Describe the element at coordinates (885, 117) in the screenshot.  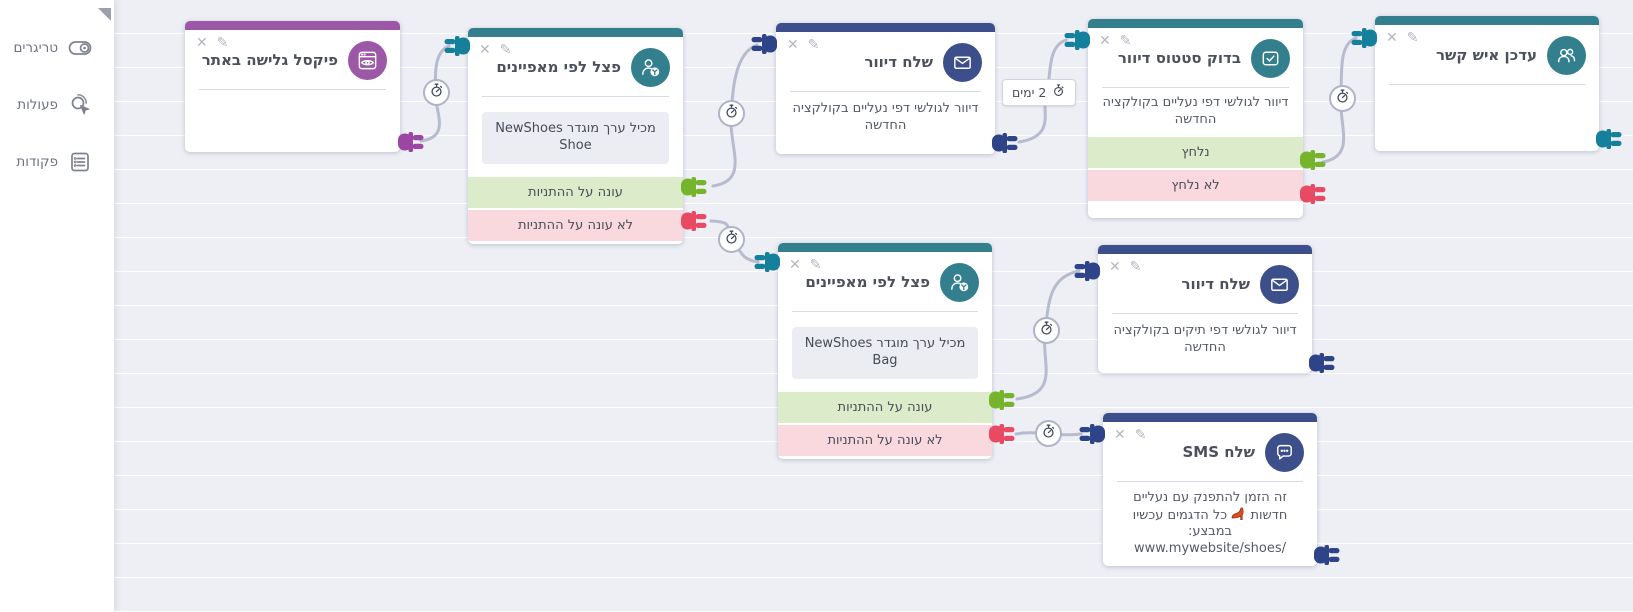
I see `node-description: דיוור לגולשי דפי נעליים בקולקציה החדשה` at that location.